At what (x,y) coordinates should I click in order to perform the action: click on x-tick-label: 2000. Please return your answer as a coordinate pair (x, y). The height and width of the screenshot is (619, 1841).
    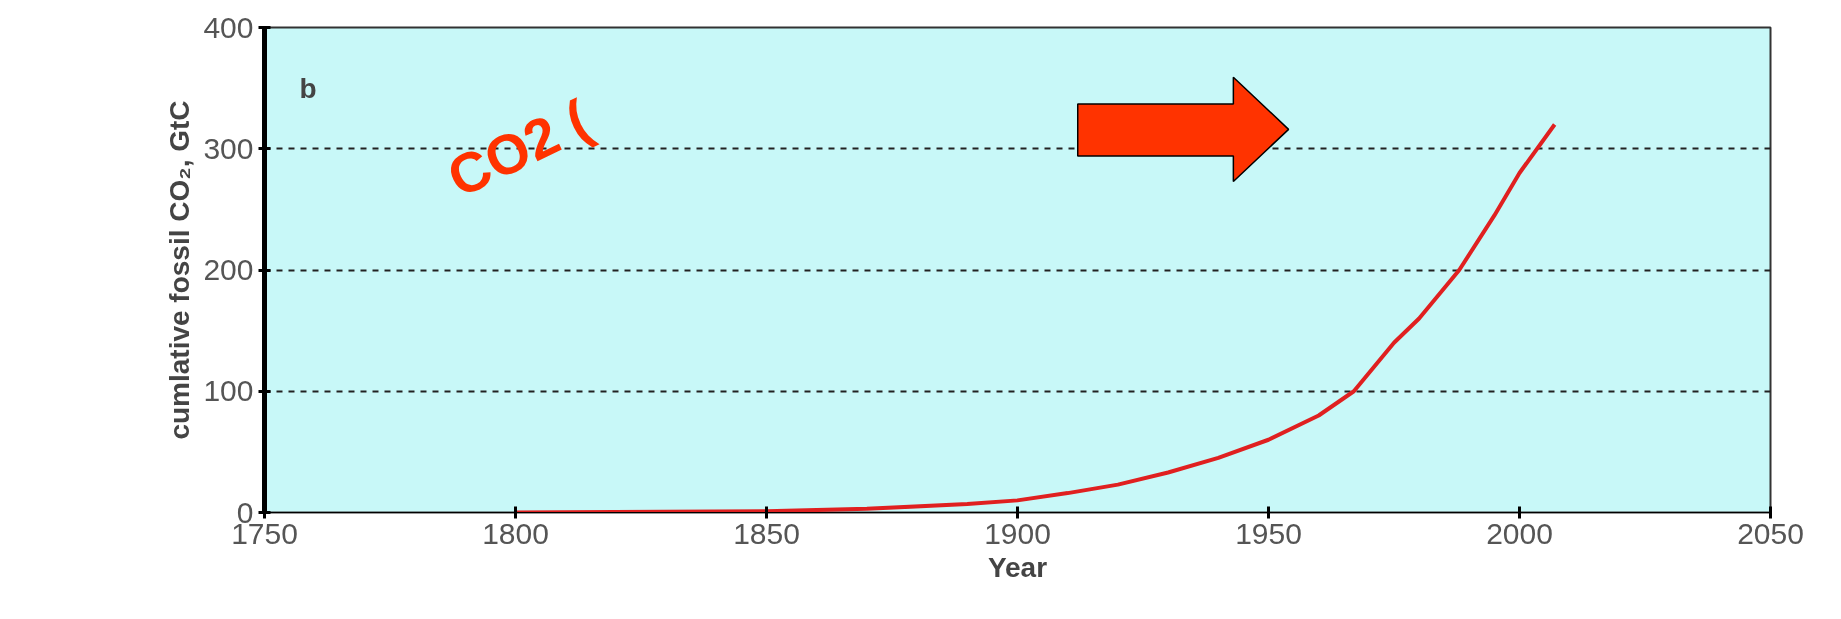
    Looking at the image, I should click on (1519, 533).